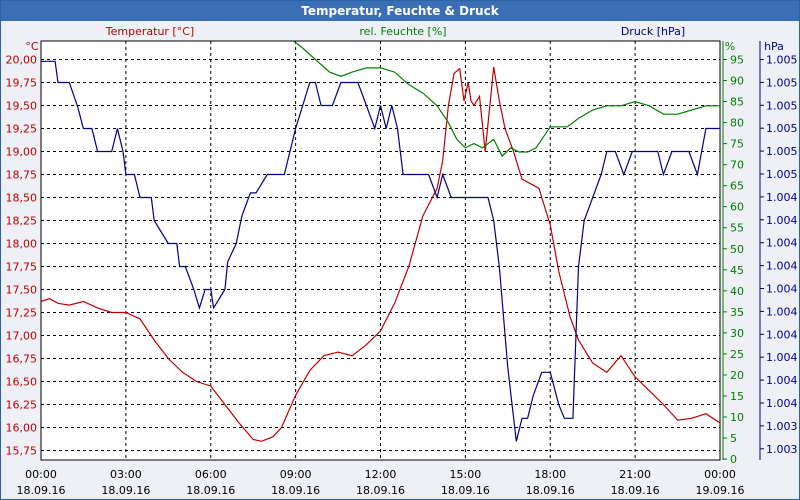 The height and width of the screenshot is (500, 800). I want to click on temperature-tick-label: 18,50, so click(22, 198).